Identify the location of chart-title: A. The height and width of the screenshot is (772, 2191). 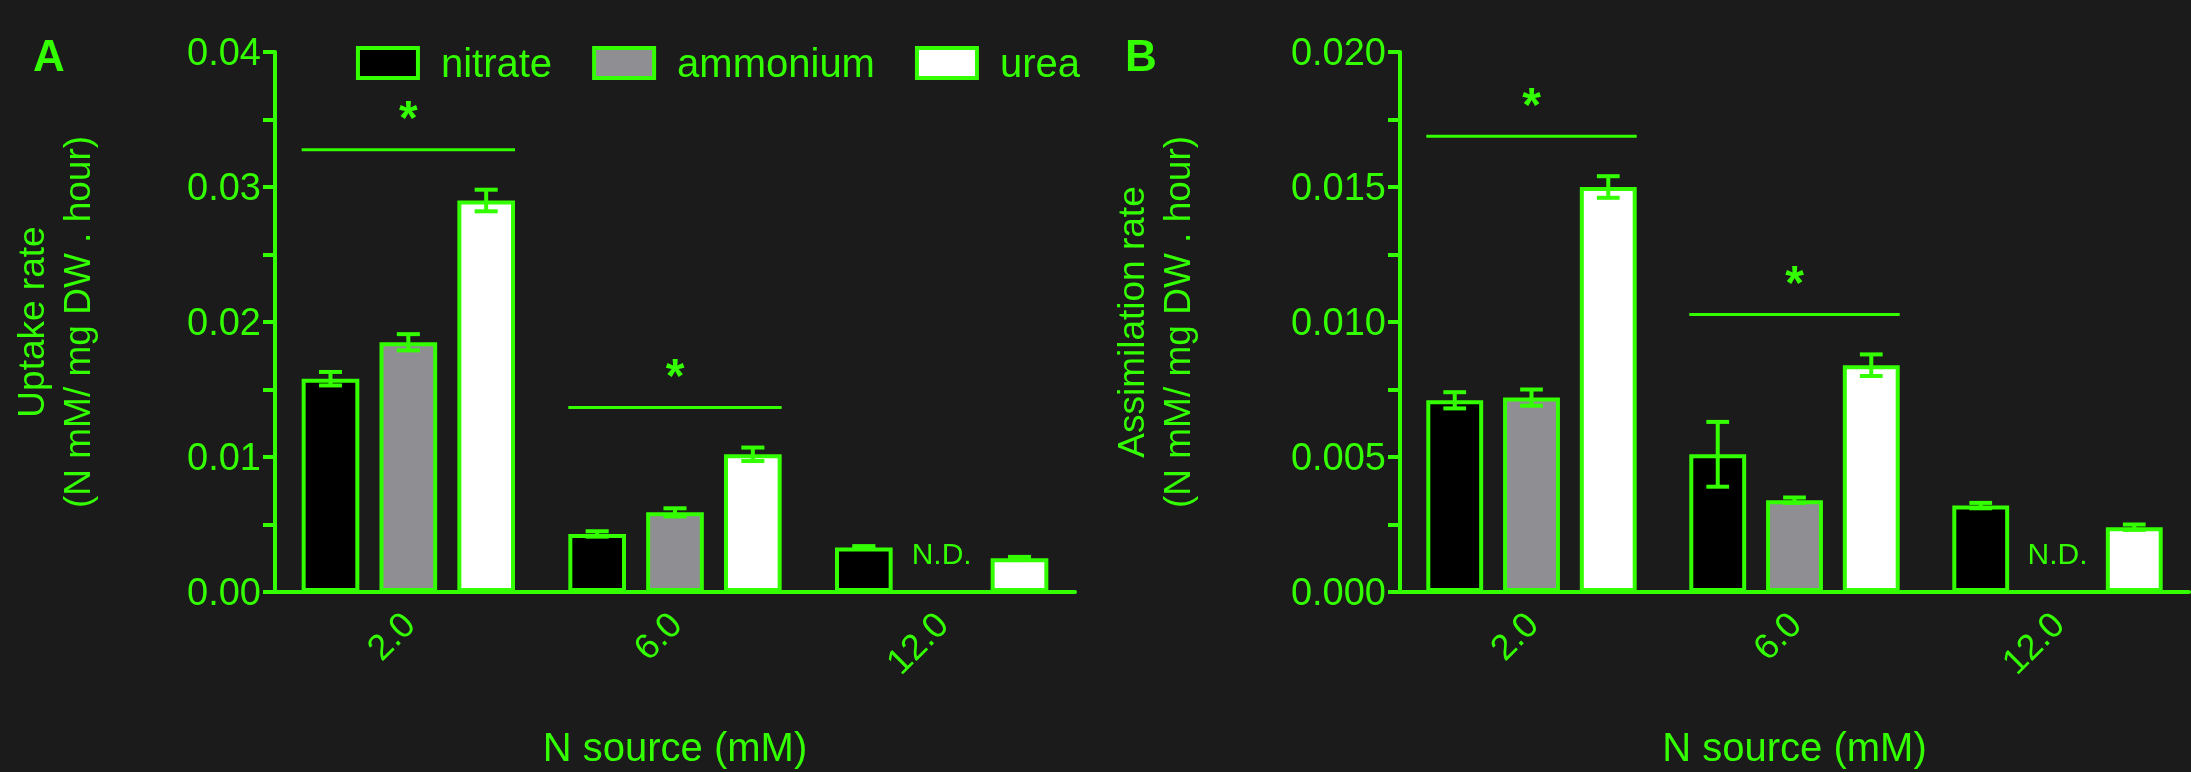
(49, 55).